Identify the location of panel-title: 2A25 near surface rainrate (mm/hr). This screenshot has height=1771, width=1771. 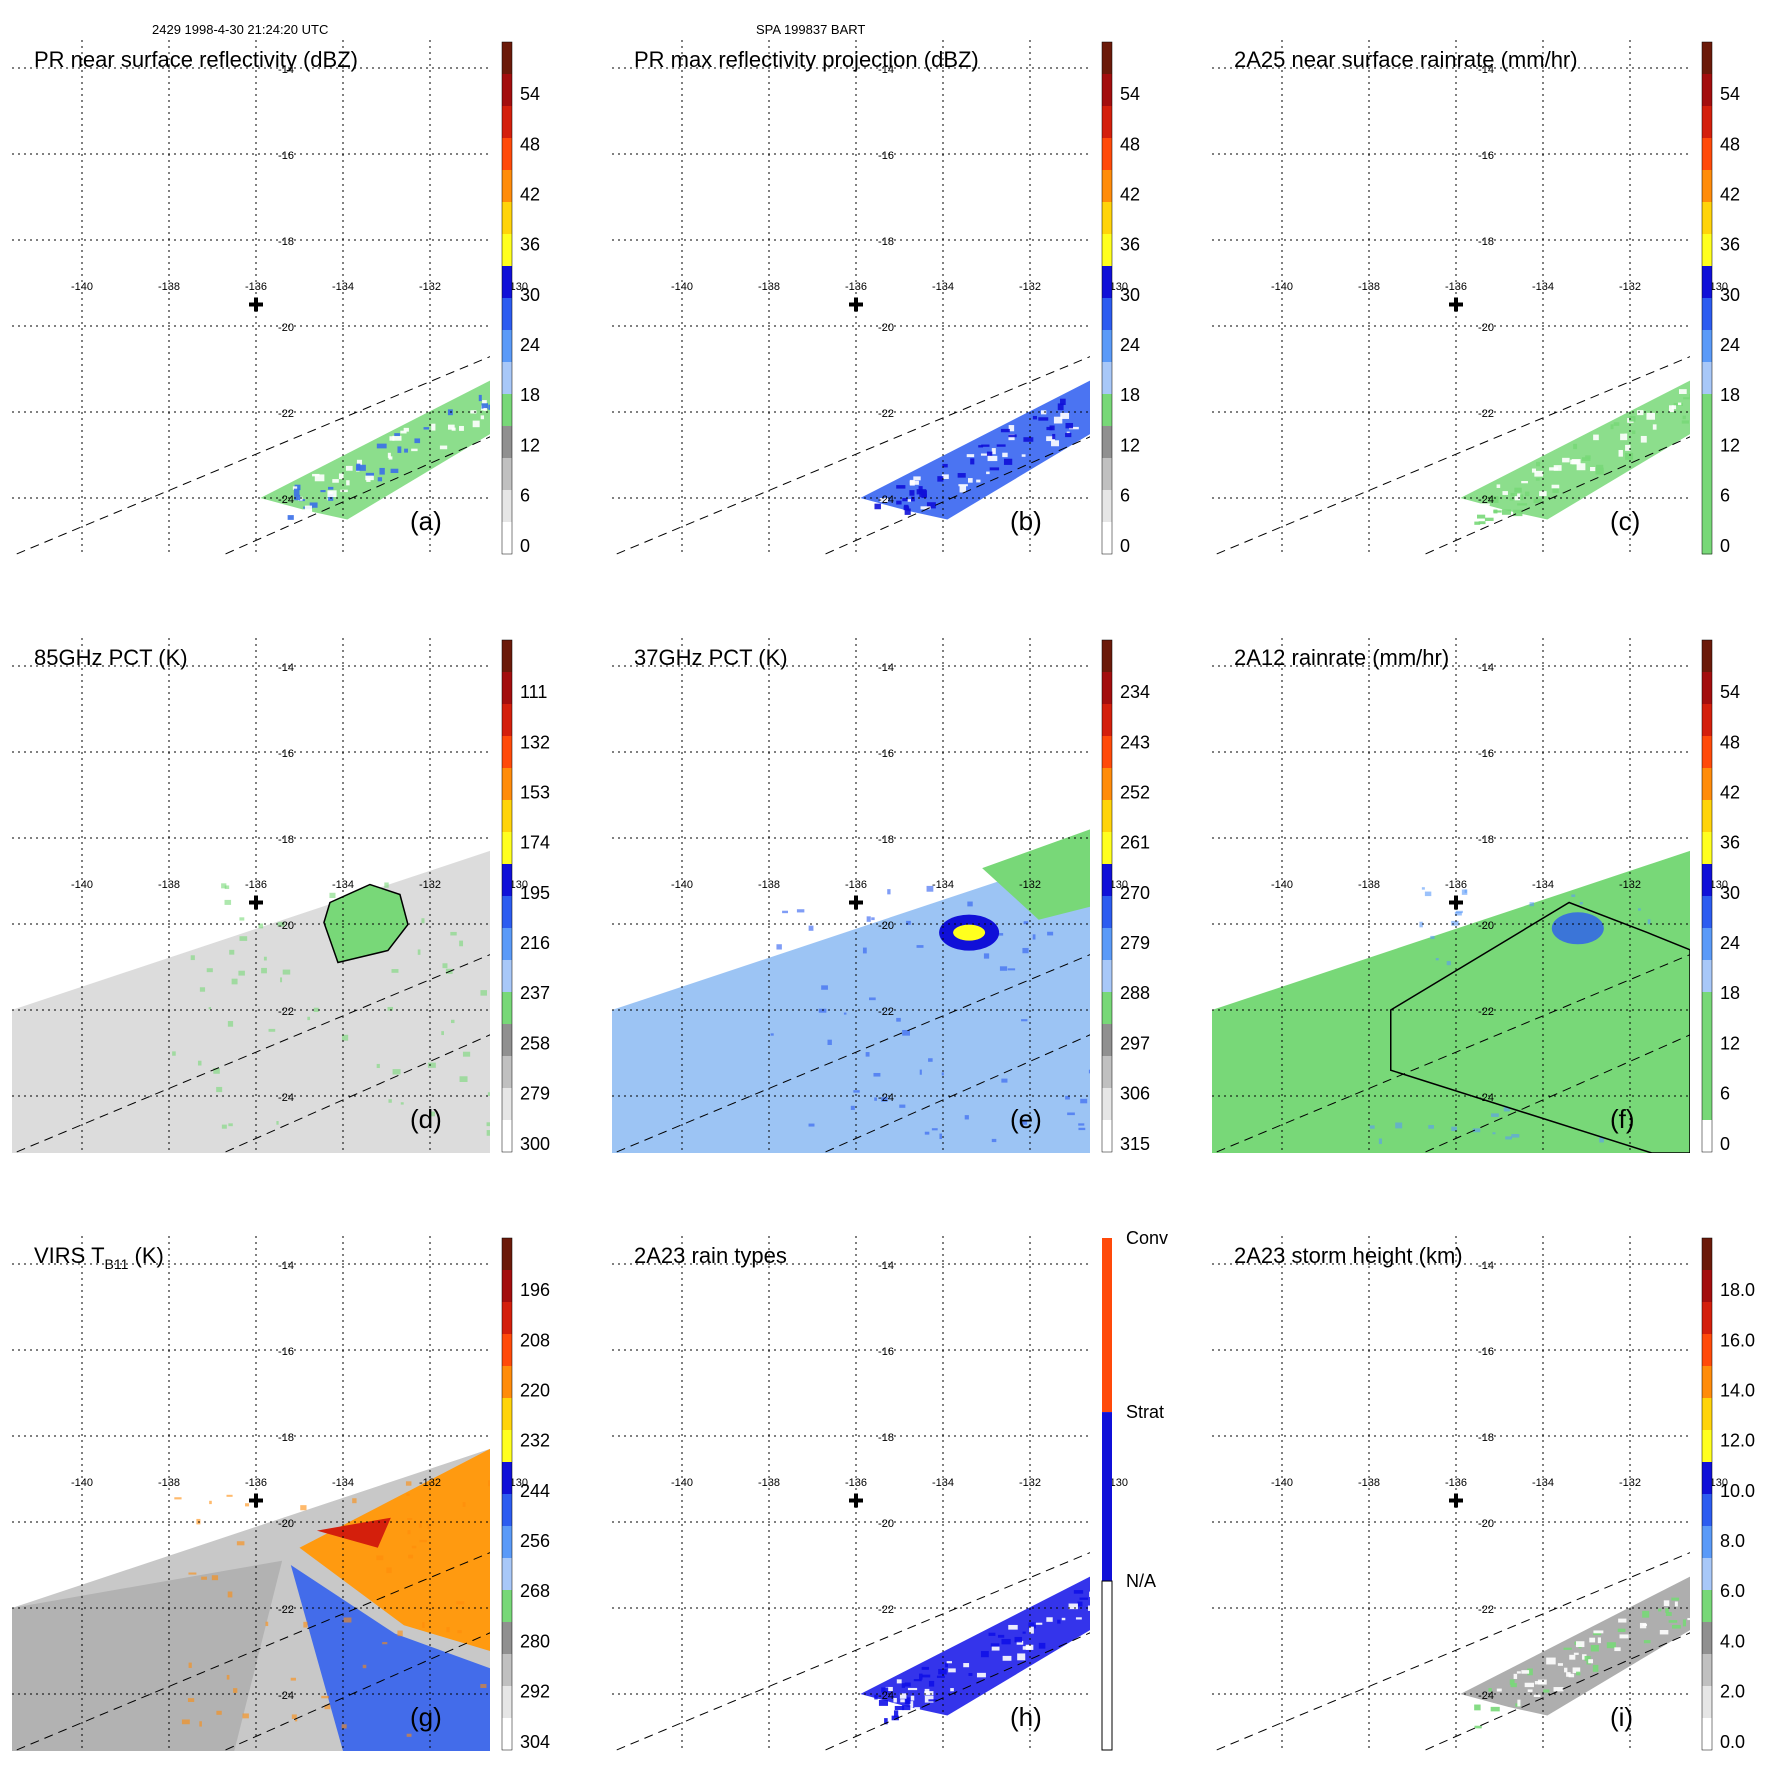
(1406, 59).